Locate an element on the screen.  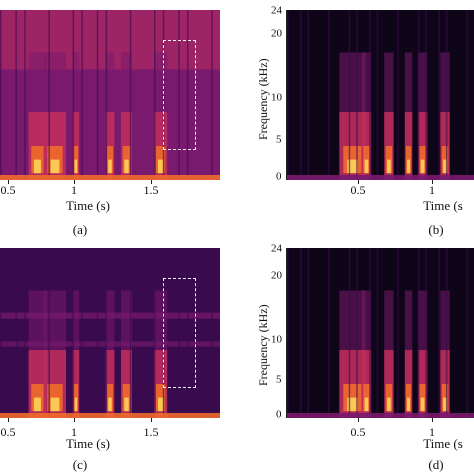
ytick-label-d-20: 20 is located at coordinates (276, 275).